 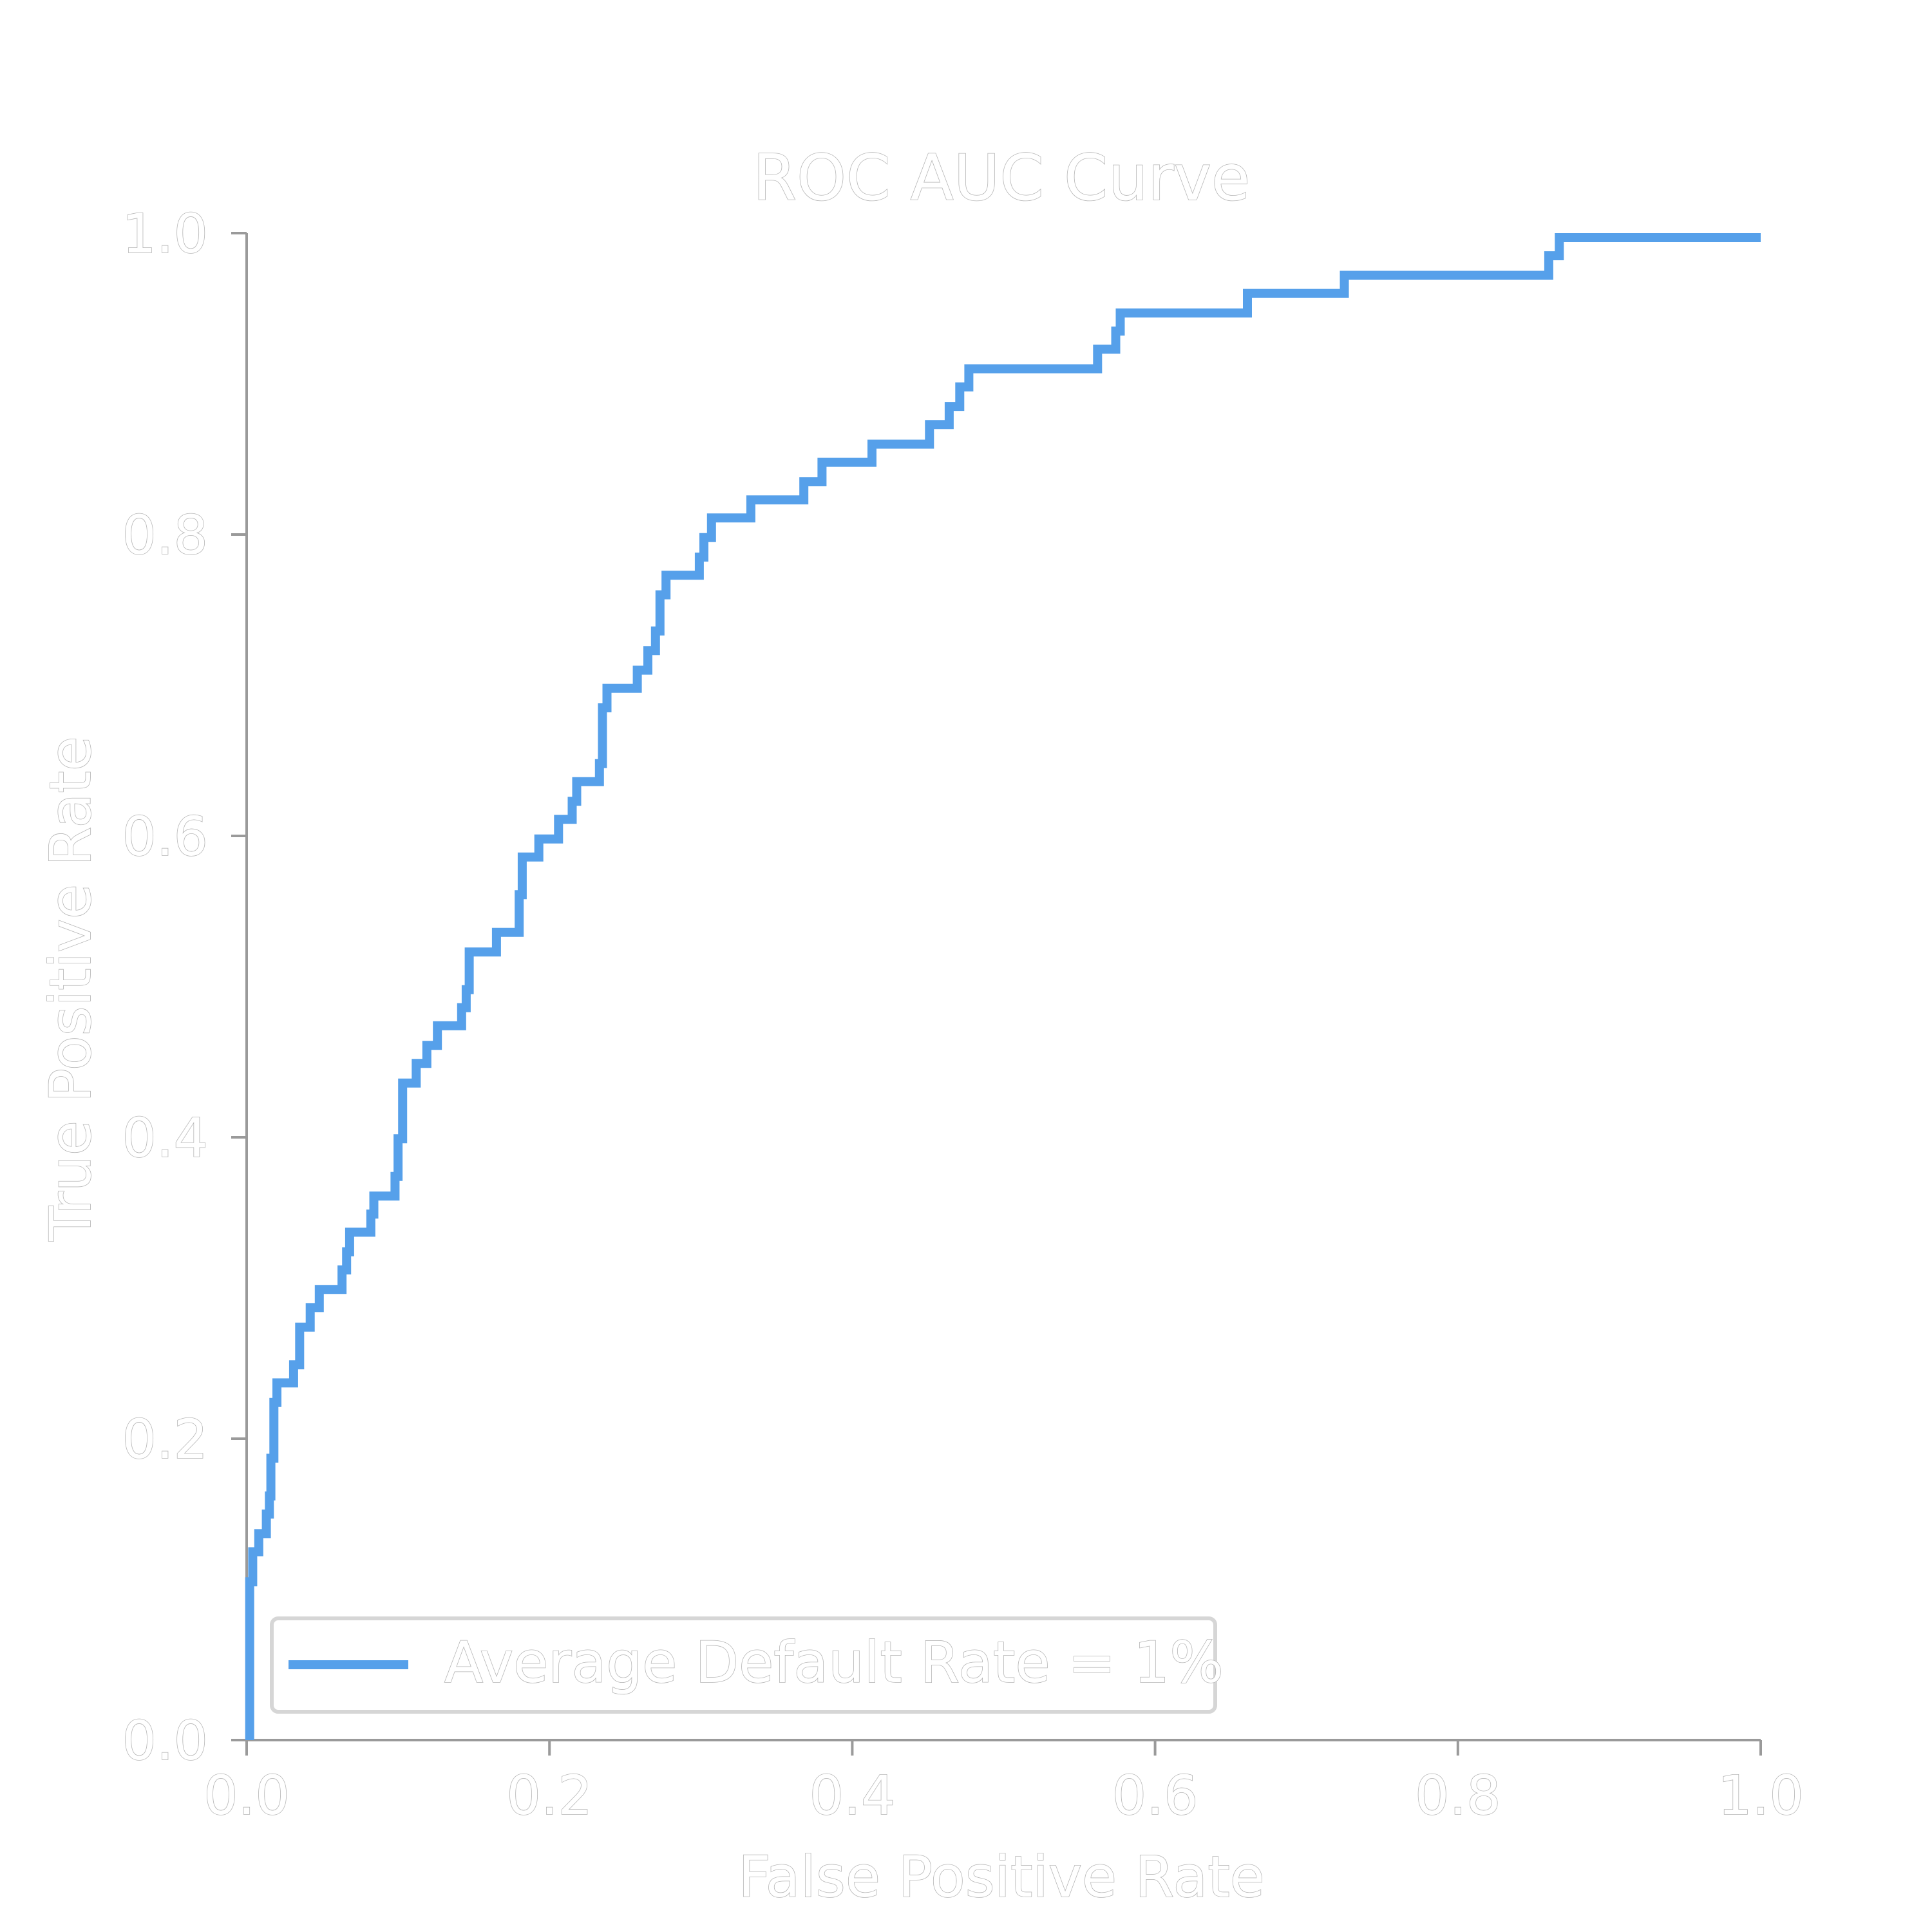 I want to click on x-tick-label: 0.6, so click(x=1155, y=1795).